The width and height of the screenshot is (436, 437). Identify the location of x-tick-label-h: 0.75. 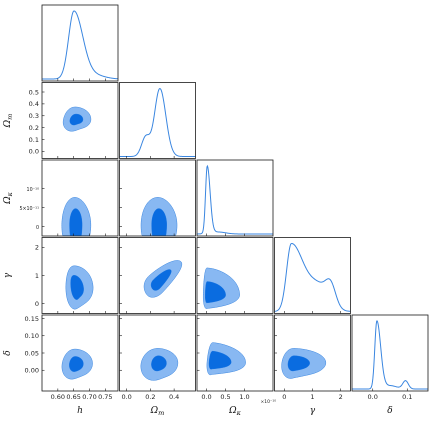
(105, 397).